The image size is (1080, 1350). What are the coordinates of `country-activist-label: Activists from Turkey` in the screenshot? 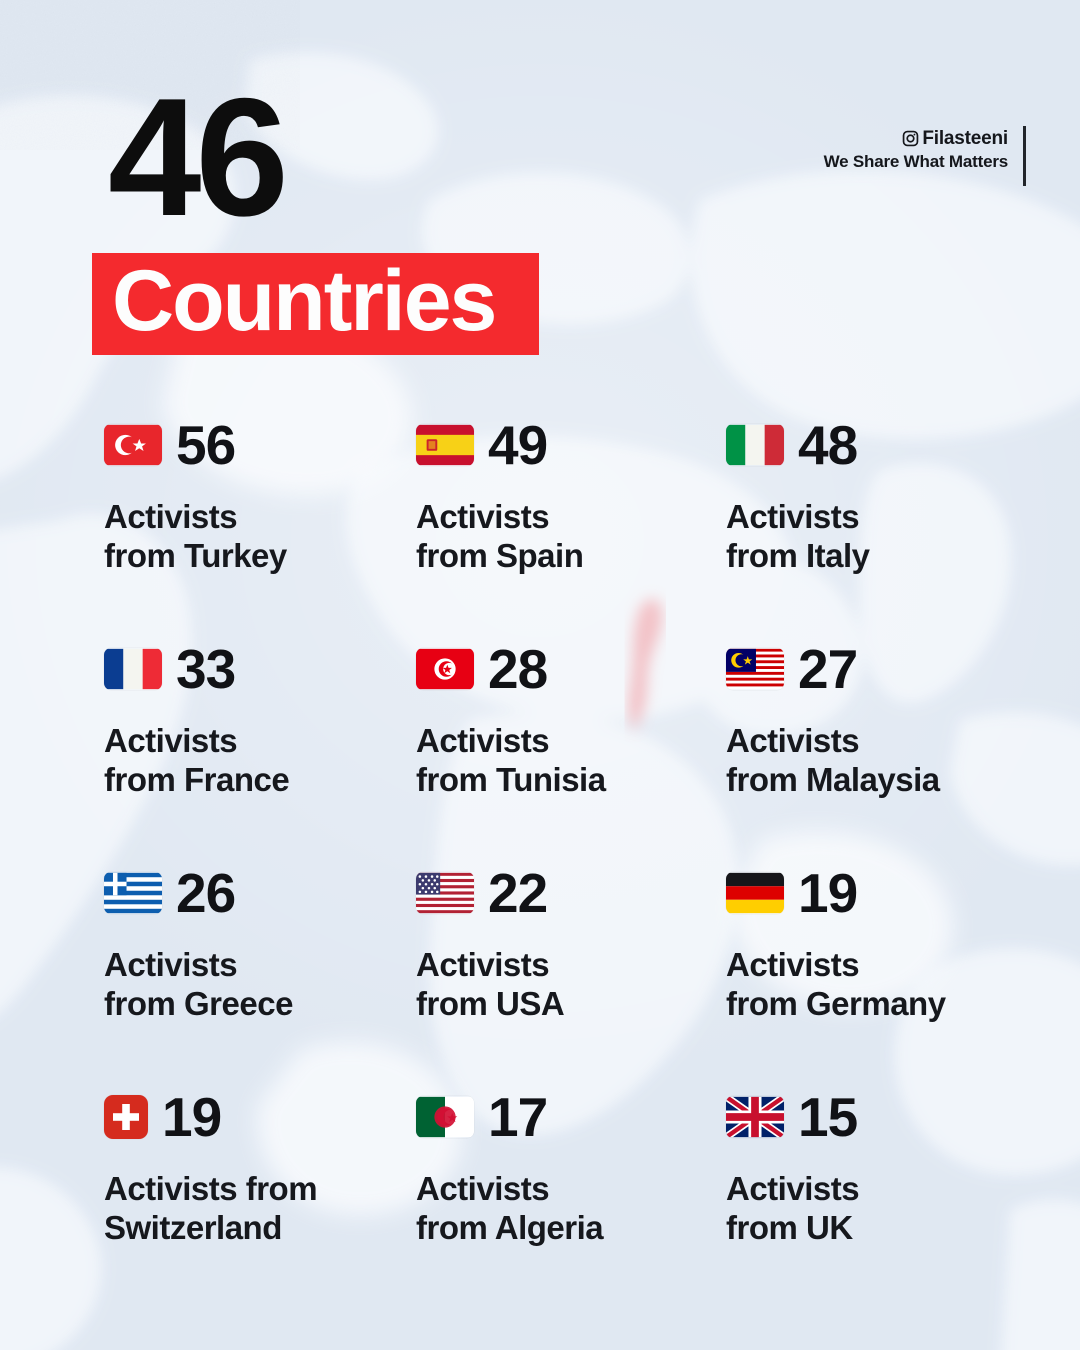 It's located at (195, 536).